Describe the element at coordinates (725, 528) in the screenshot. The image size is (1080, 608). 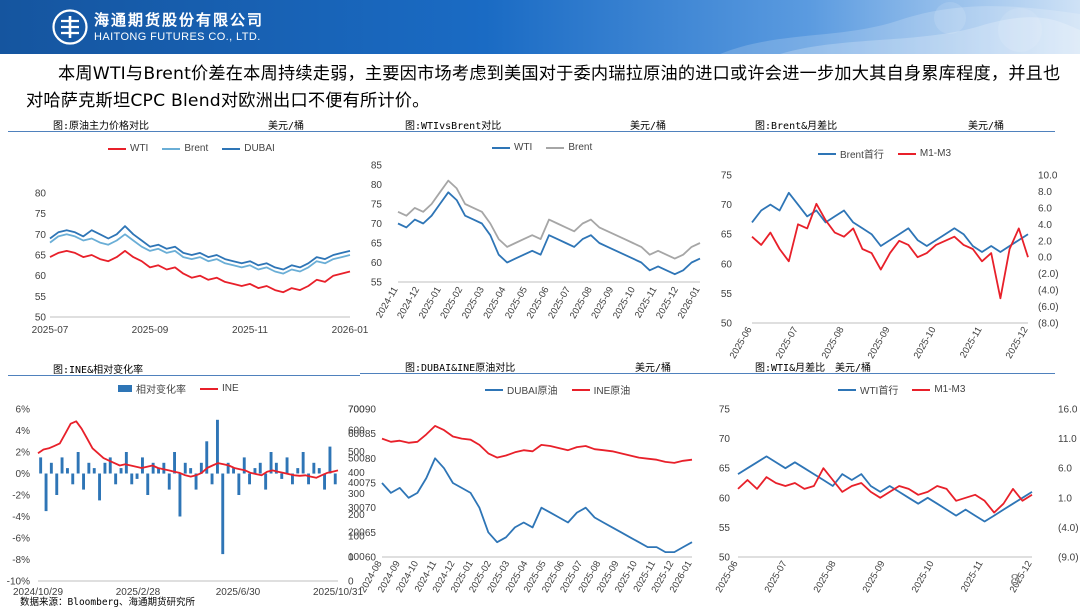
I see `y-tick-label-left: 55` at that location.